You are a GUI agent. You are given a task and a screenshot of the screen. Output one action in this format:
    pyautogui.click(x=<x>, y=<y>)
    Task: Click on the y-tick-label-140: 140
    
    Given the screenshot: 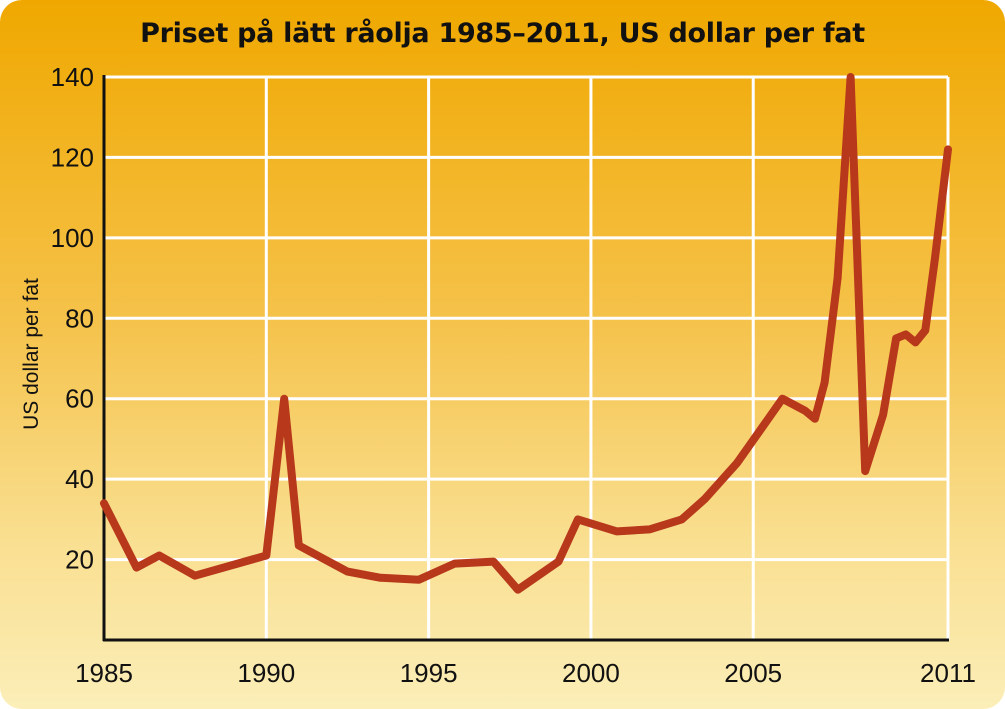 What is the action you would take?
    pyautogui.click(x=72, y=77)
    